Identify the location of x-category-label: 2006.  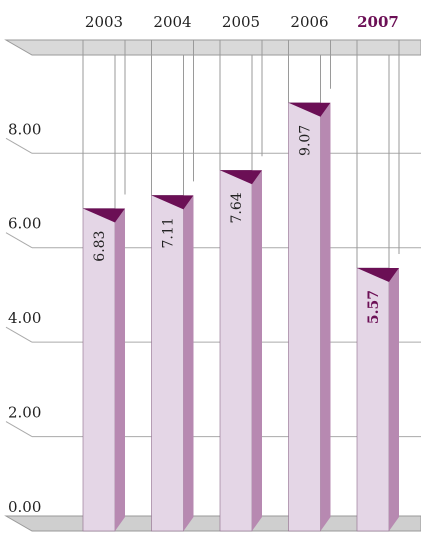
(309, 22).